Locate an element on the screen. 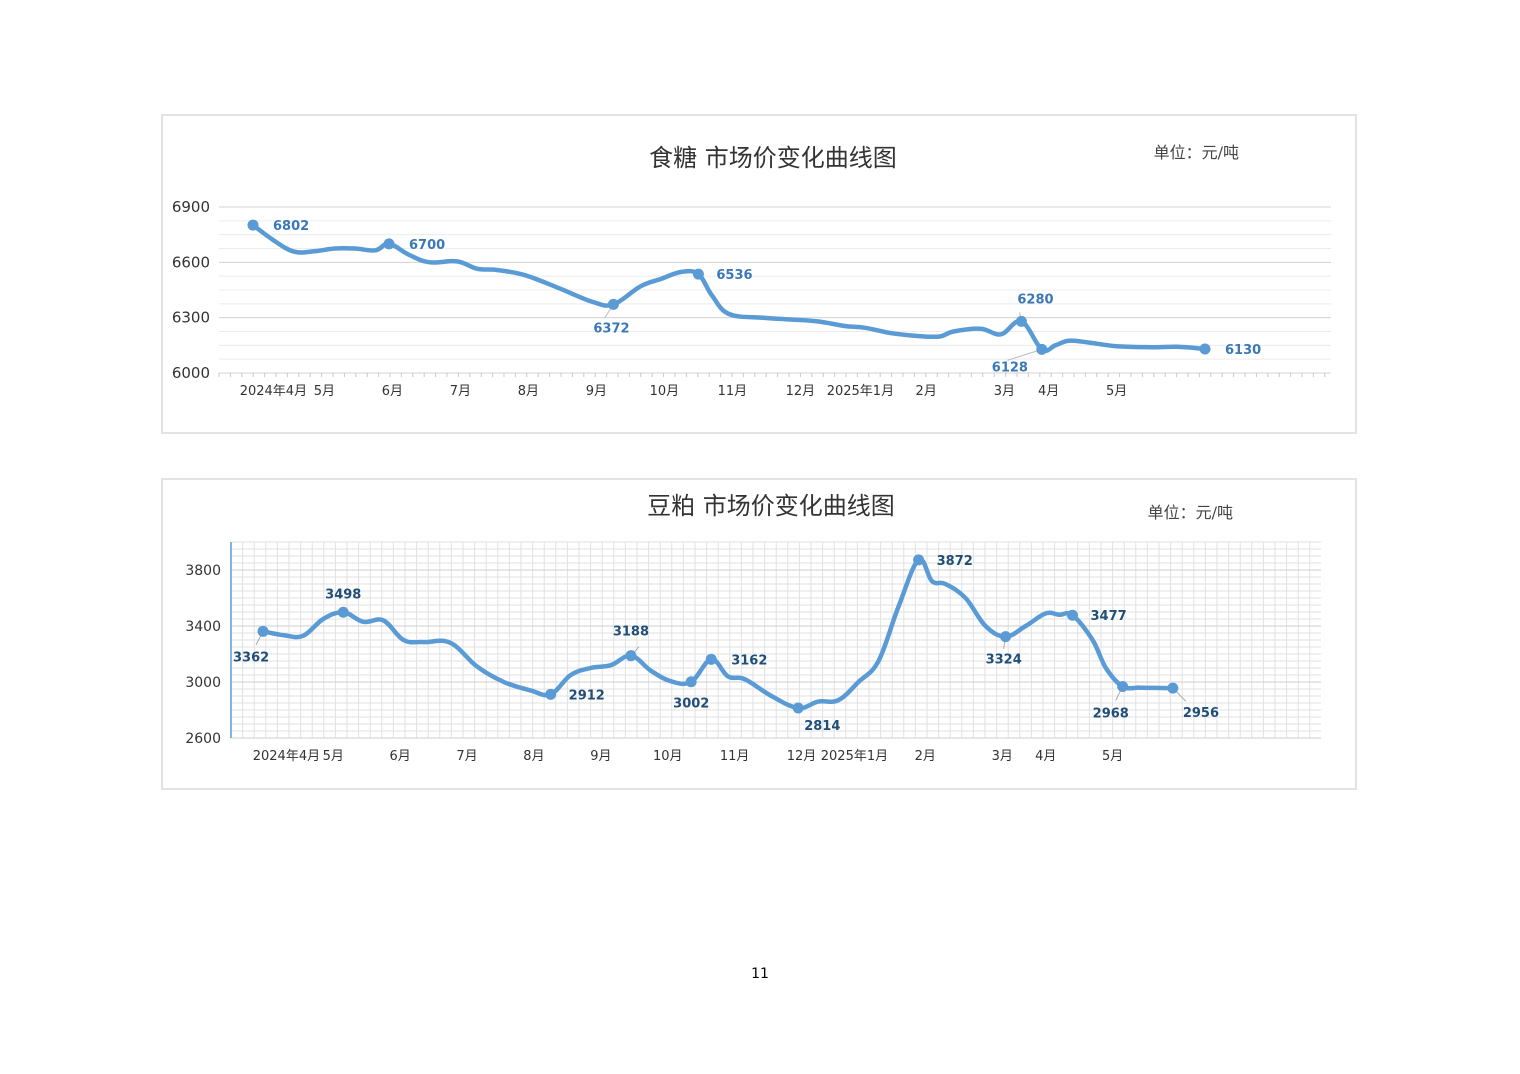 The height and width of the screenshot is (1074, 1520). y-tick-label: 2600 is located at coordinates (203, 739).